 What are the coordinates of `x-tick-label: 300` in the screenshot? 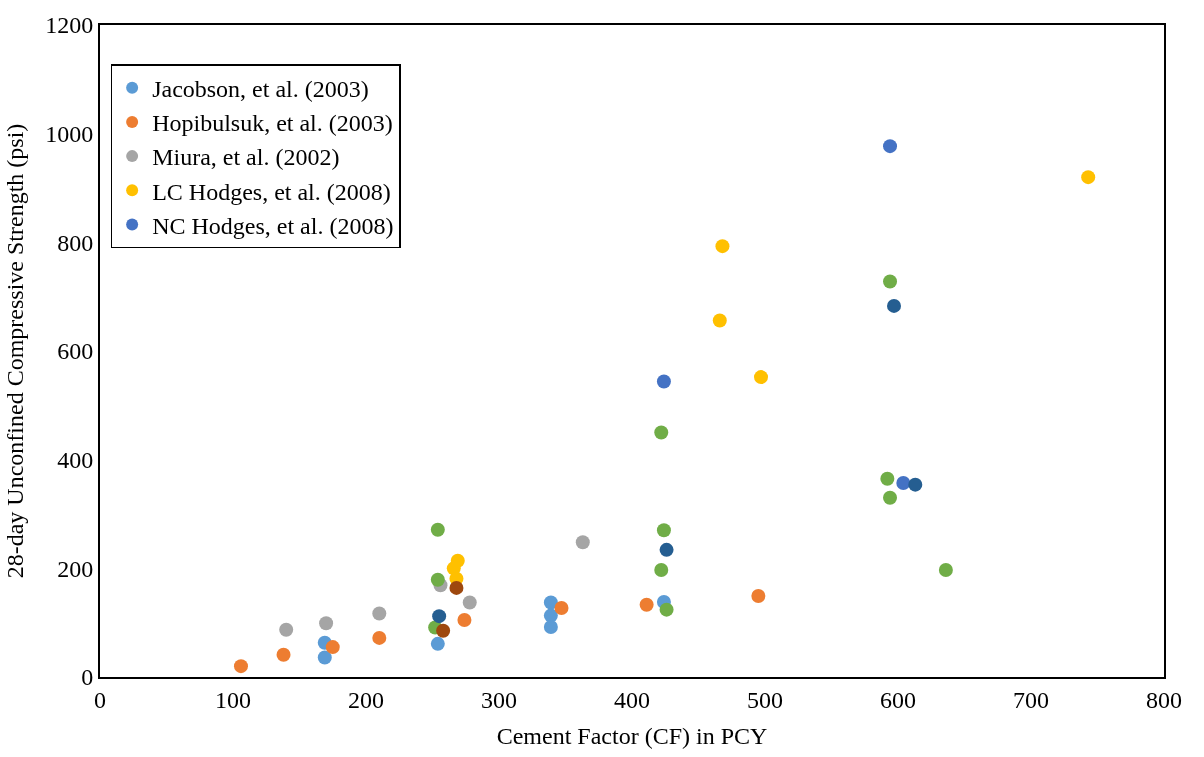 It's located at (499, 699).